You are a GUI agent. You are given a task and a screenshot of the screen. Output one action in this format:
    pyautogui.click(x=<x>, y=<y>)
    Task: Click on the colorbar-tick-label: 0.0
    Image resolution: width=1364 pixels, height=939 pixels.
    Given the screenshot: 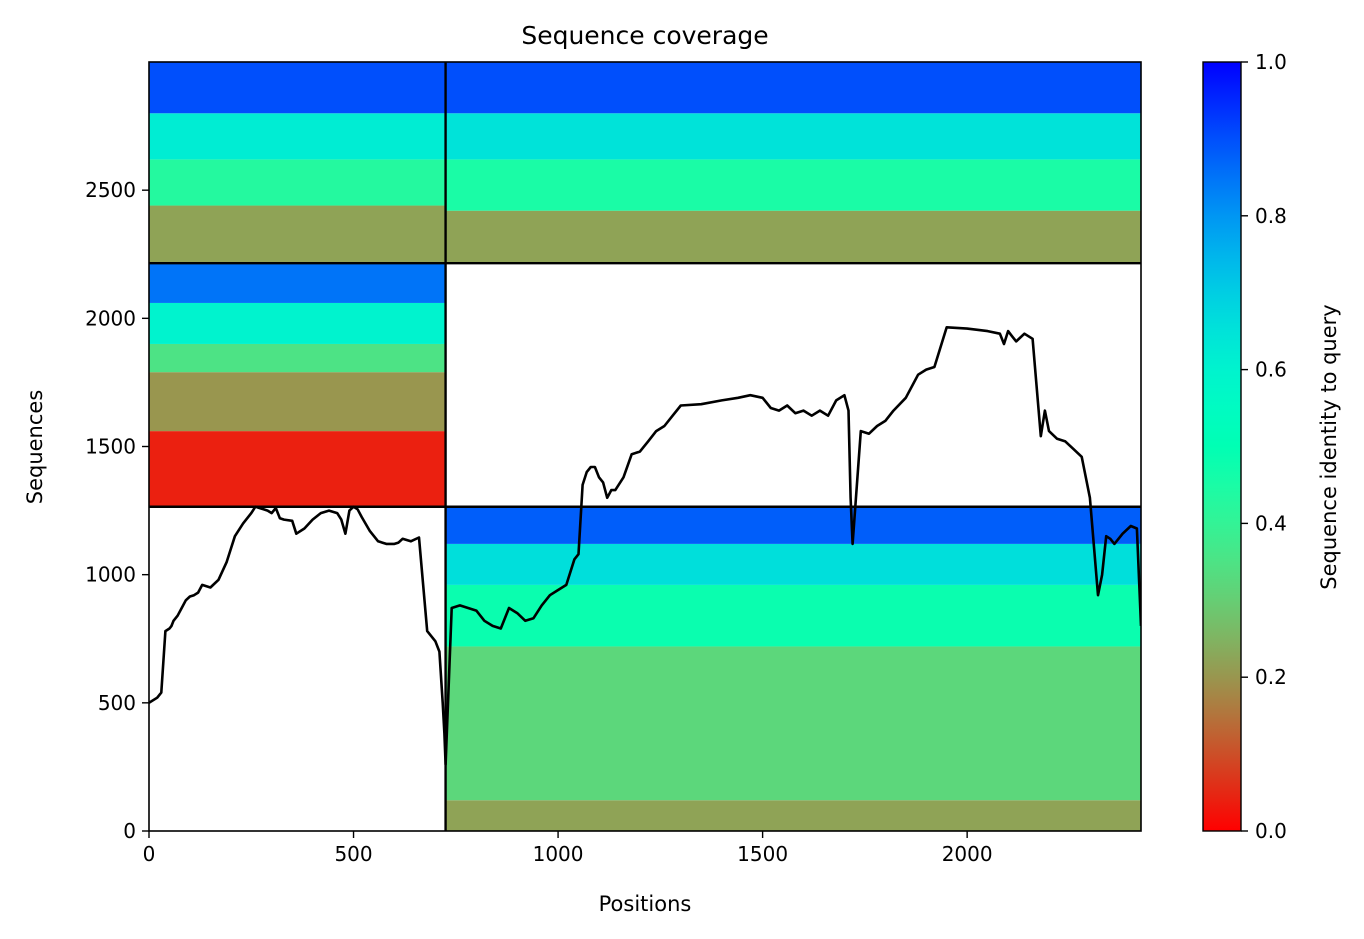 What is the action you would take?
    pyautogui.click(x=1271, y=831)
    